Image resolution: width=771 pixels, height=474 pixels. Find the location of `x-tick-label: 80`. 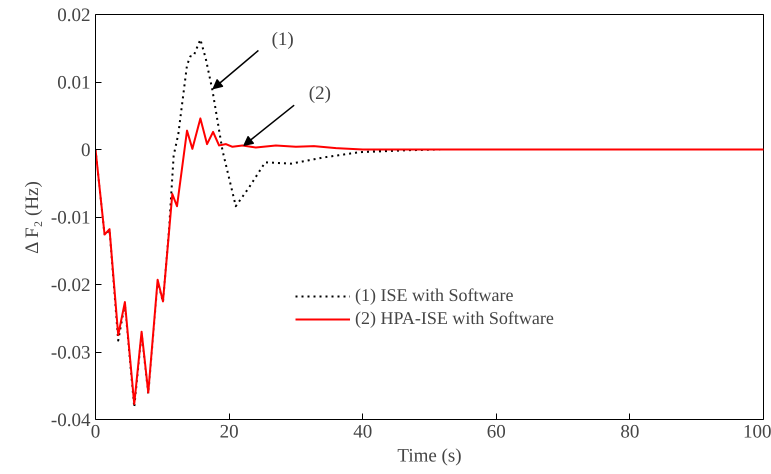

x-tick-label: 80 is located at coordinates (630, 432).